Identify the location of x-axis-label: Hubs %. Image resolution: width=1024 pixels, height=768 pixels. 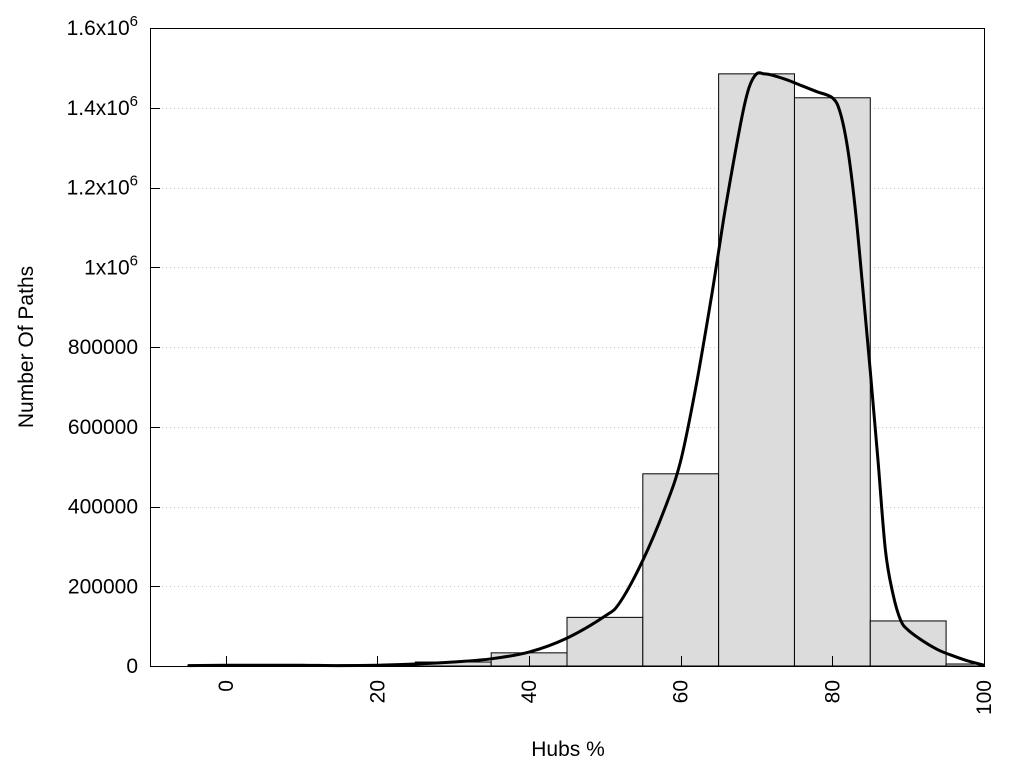
(568, 749).